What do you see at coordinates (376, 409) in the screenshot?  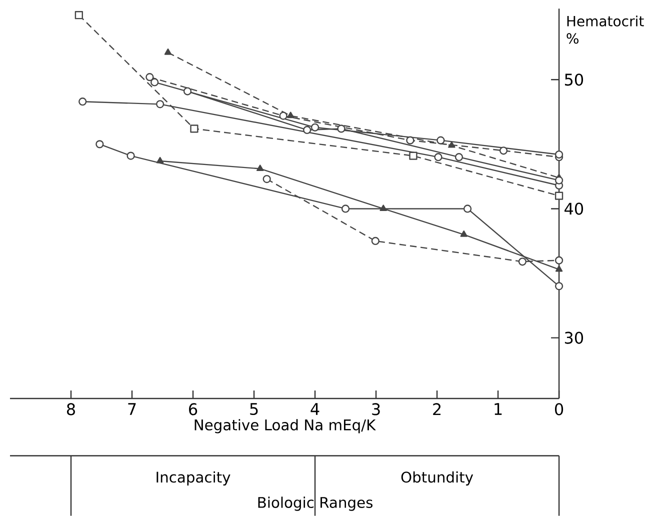 I see `x-tick-label: 3` at bounding box center [376, 409].